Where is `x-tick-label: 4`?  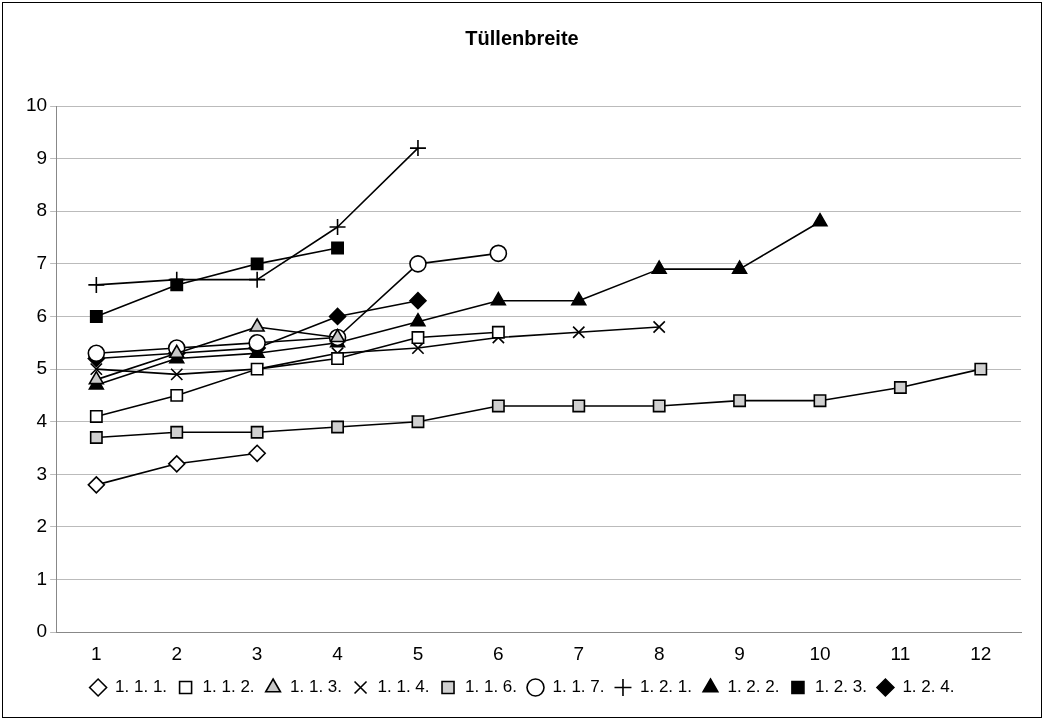 x-tick-label: 4 is located at coordinates (338, 653).